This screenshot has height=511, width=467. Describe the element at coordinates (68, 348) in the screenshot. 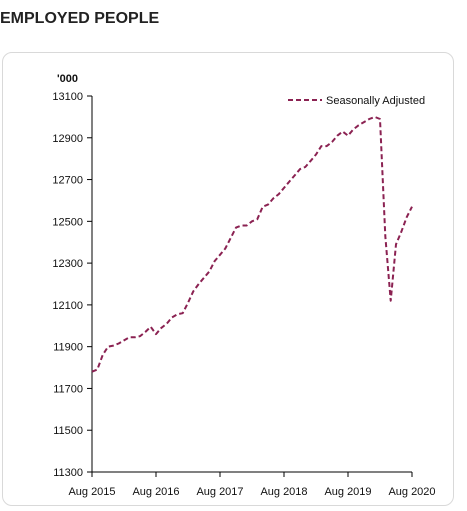

I see `y-tick-label: 11900` at that location.